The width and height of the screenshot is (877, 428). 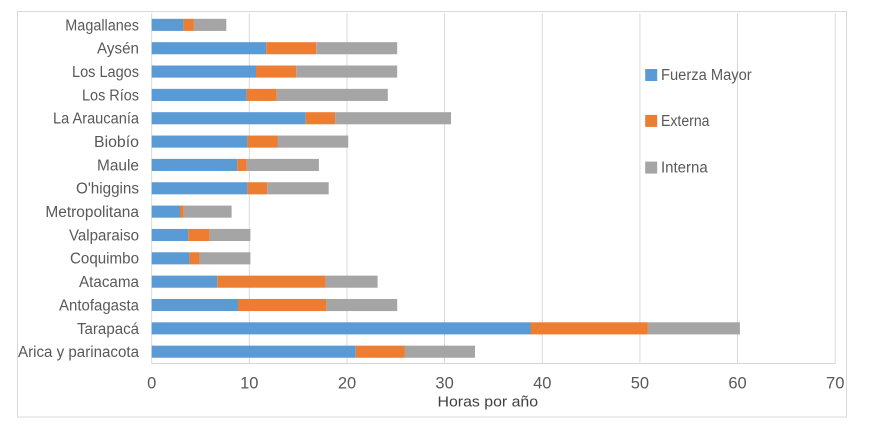 I want to click on svg-text: Interna, so click(x=684, y=168).